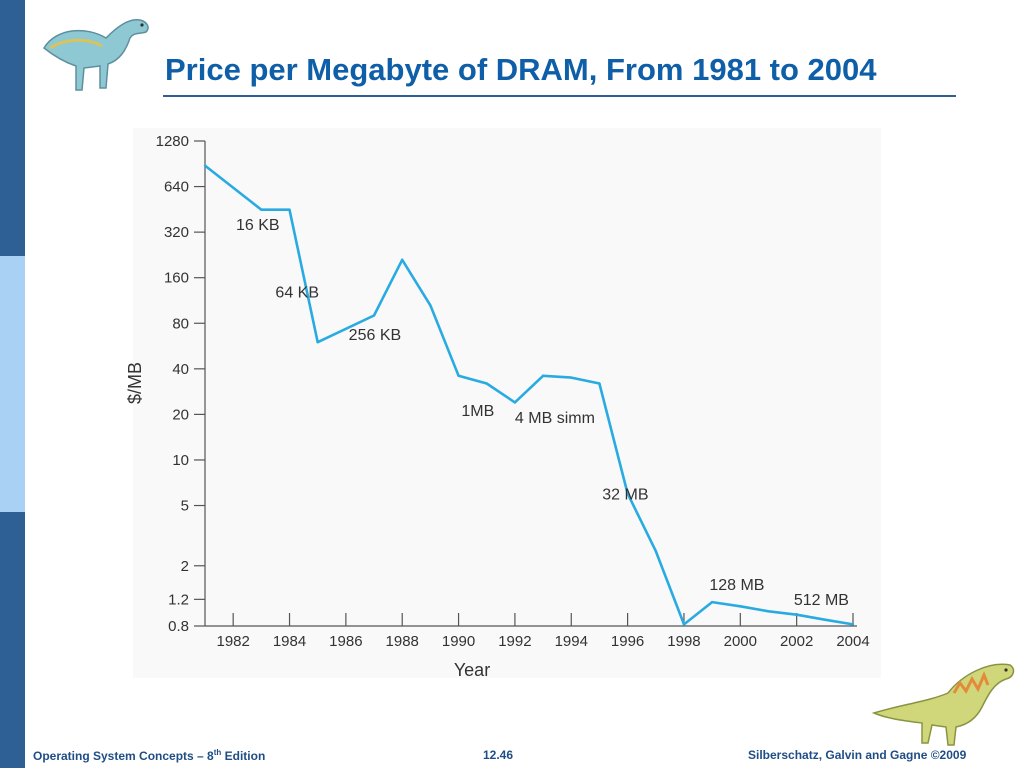 The image size is (1024, 768). I want to click on y-axis: 1280 640 320 160 80 40 20 10 5 2 1.2 0.8, so click(181, 384).